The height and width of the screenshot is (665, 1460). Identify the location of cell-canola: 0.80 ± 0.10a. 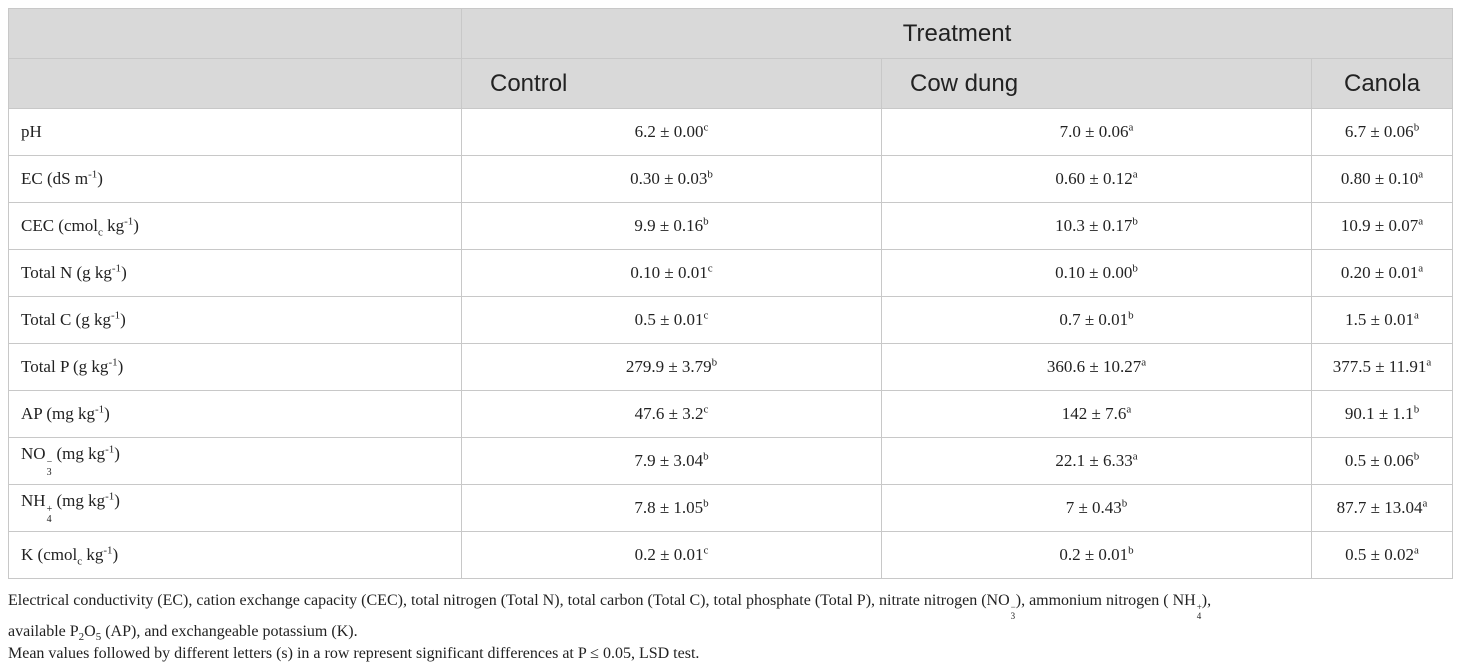
(1382, 179).